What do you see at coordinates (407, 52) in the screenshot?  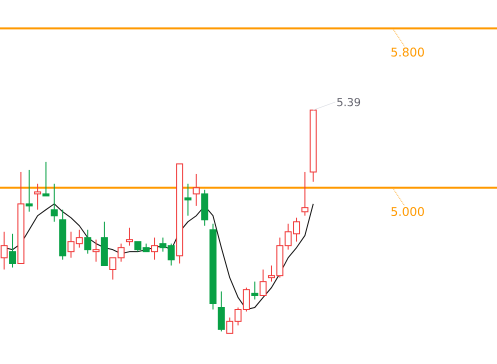 I see `text: 5.800` at bounding box center [407, 52].